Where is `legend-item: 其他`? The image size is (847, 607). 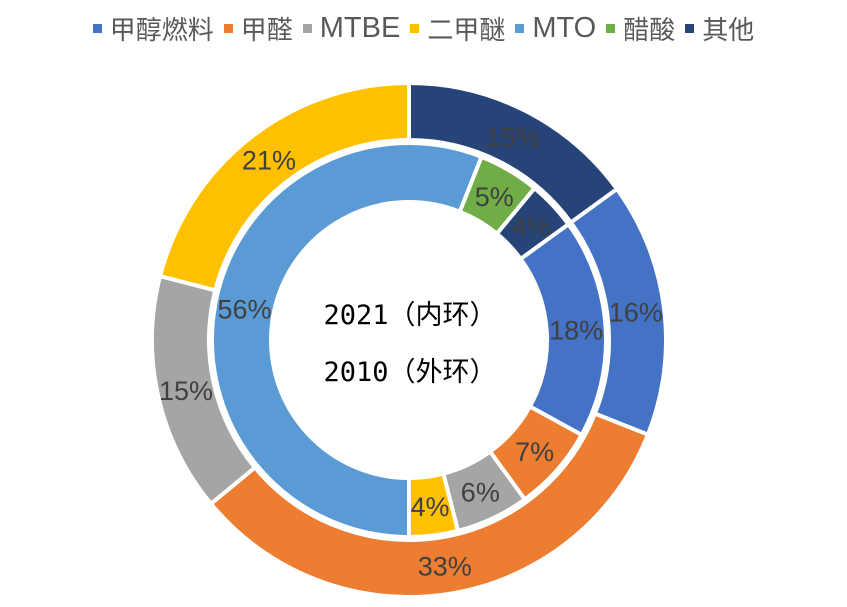
legend-item: 其他 is located at coordinates (719, 28).